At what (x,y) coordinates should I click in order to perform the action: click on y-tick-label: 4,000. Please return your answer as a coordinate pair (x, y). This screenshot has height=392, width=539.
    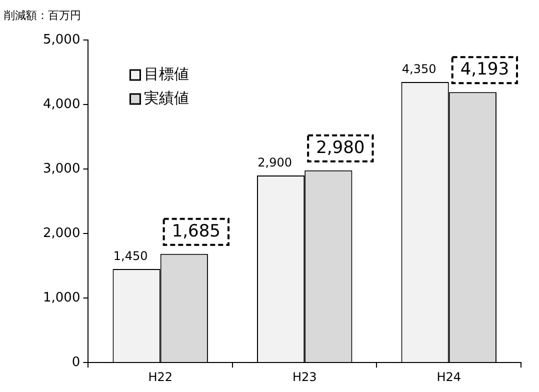
    Looking at the image, I should click on (61, 104).